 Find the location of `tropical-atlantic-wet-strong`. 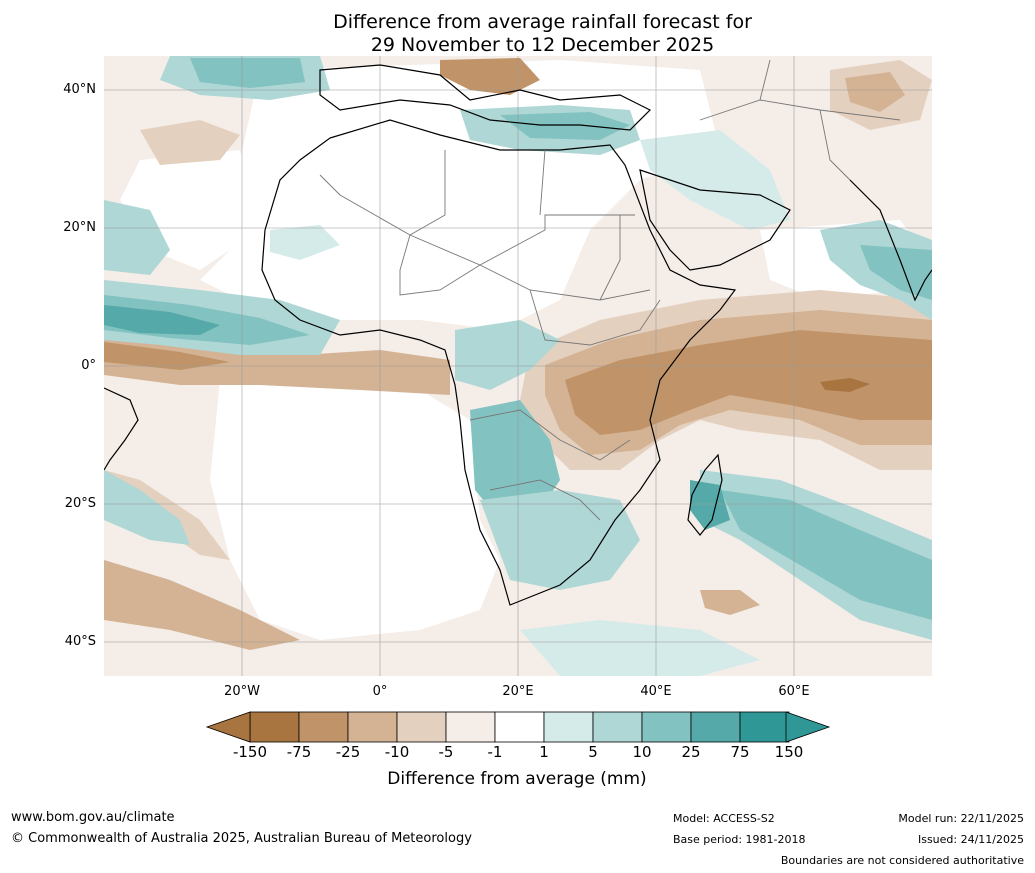

tropical-atlantic-wet-strong is located at coordinates (162, 320).